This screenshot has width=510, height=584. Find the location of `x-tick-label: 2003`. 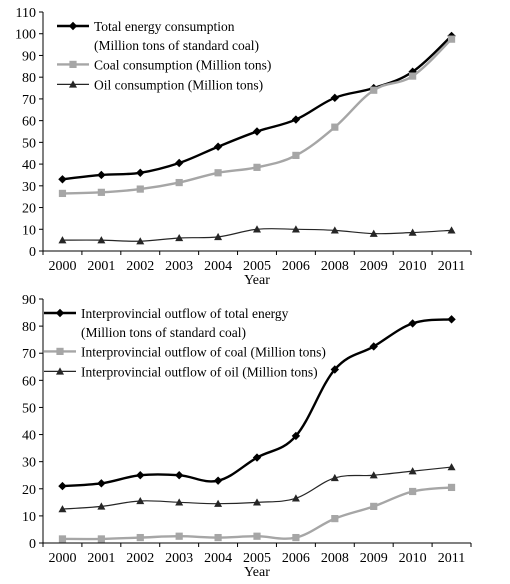

x-tick-label: 2003 is located at coordinates (179, 266).